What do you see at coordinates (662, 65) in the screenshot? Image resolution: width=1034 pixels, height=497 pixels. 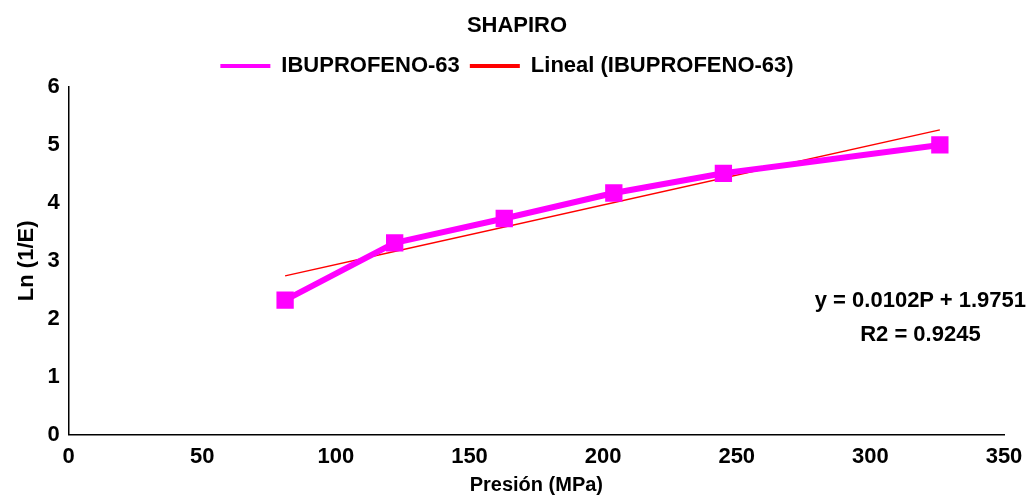 I see `legend-label: Lineal (IBUPROFENO-63)` at bounding box center [662, 65].